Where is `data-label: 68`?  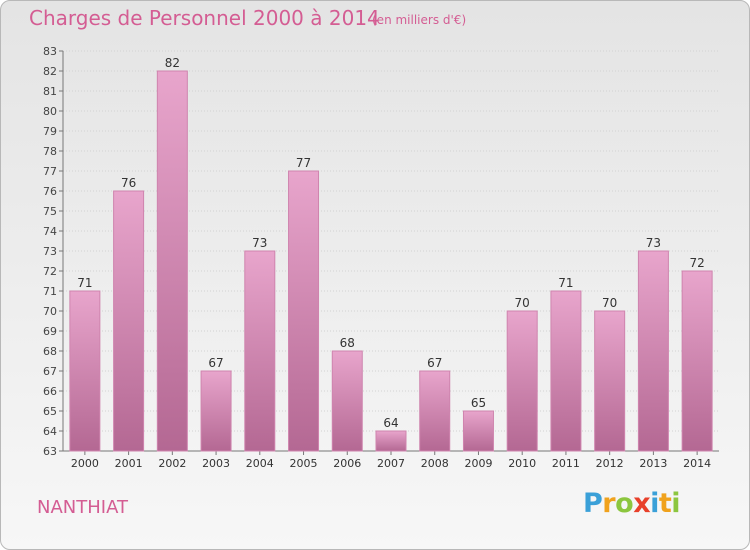
data-label: 68 is located at coordinates (347, 343).